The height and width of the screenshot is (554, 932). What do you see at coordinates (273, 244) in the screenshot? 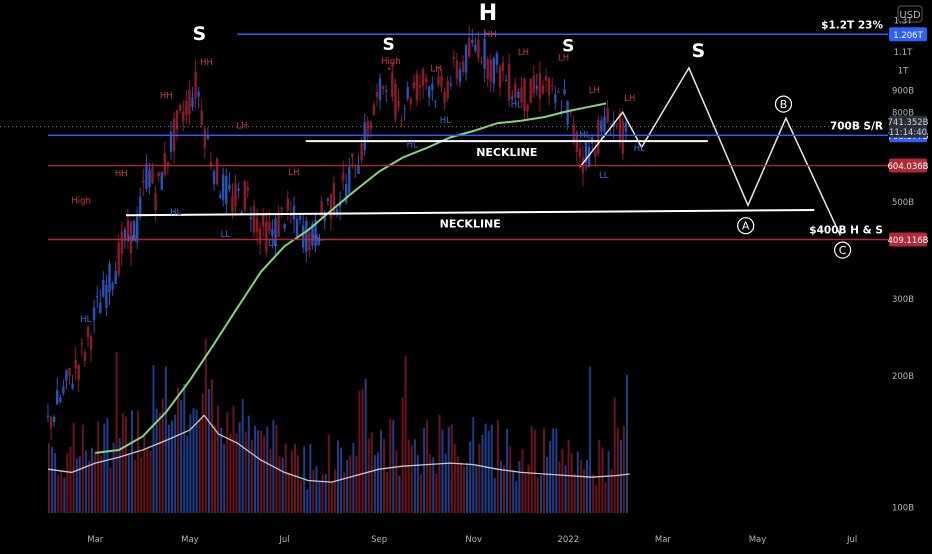
I see `swing-label: LL` at bounding box center [273, 244].